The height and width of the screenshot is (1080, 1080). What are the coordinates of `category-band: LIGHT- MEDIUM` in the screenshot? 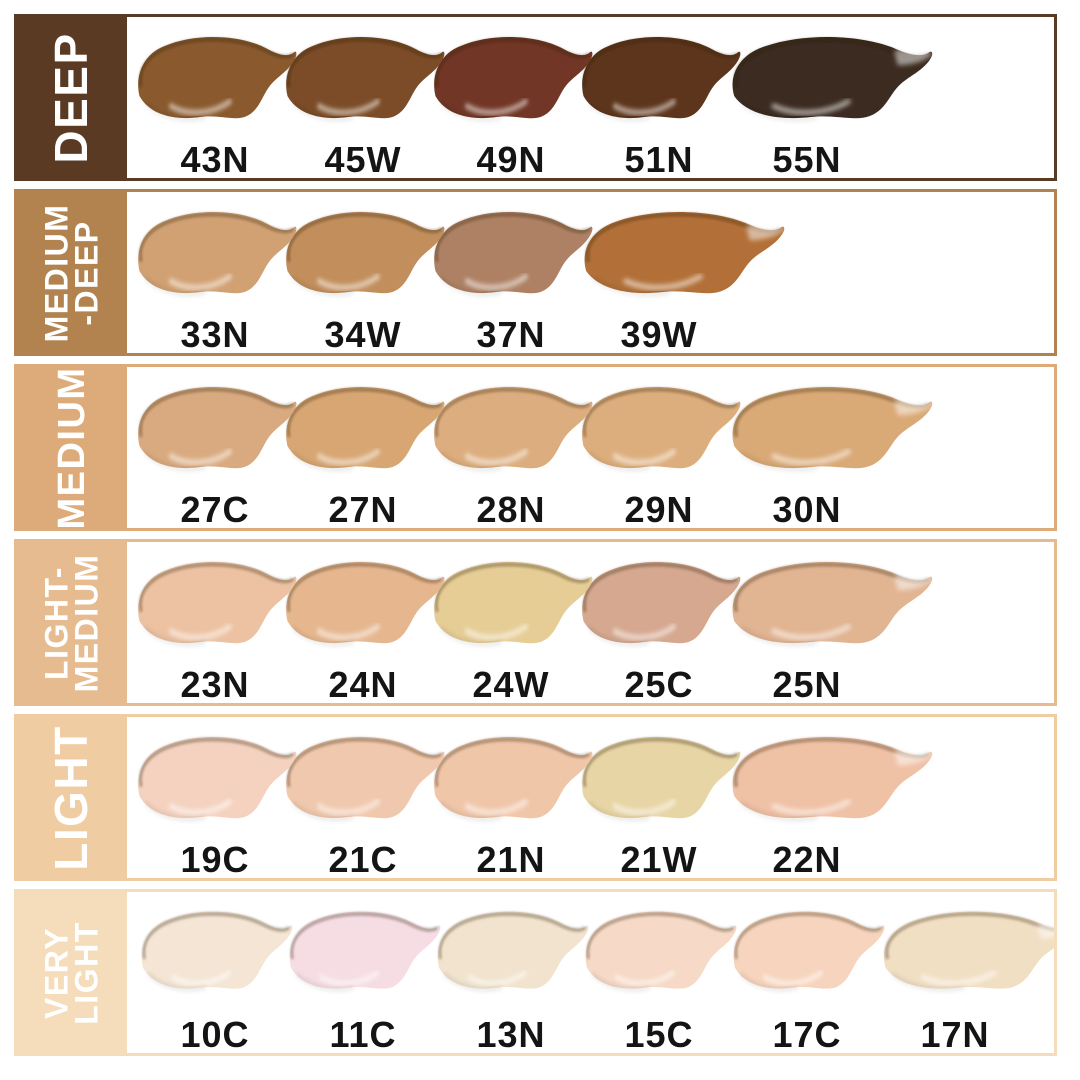 It's located at (72, 622).